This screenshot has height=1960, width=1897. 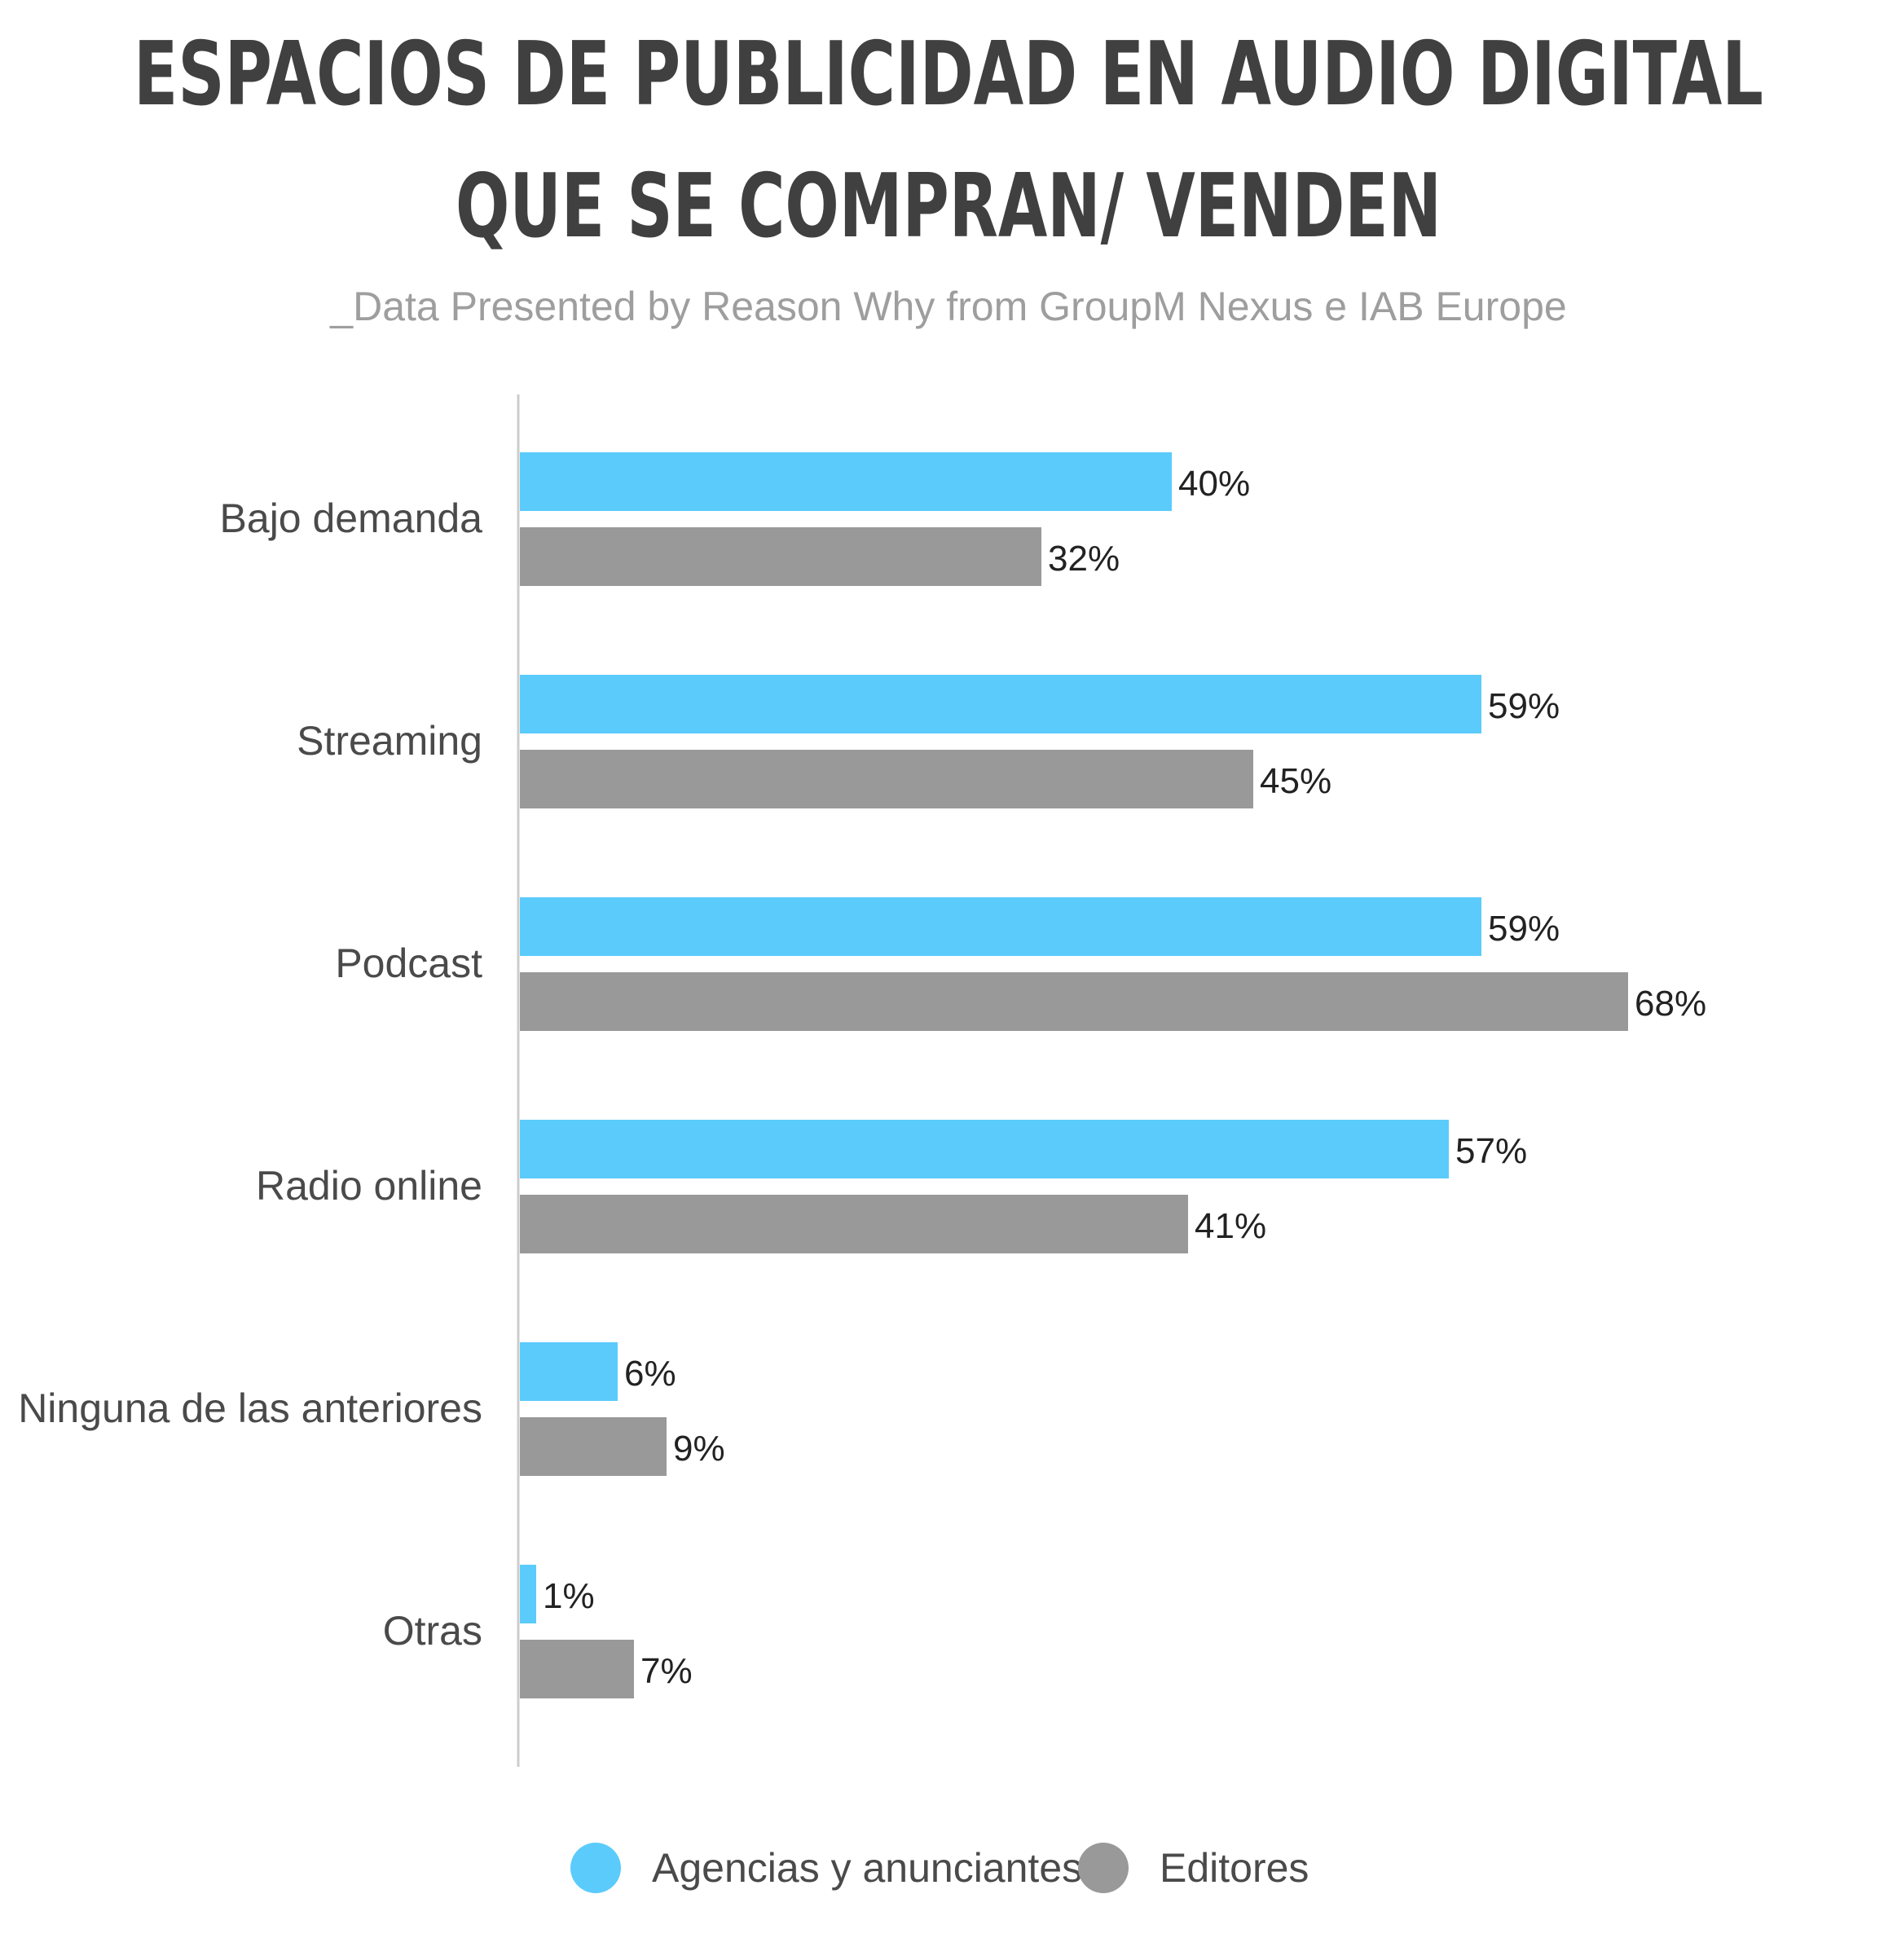 What do you see at coordinates (250, 1408) in the screenshot?
I see `category-label: Ninguna de las anteriores` at bounding box center [250, 1408].